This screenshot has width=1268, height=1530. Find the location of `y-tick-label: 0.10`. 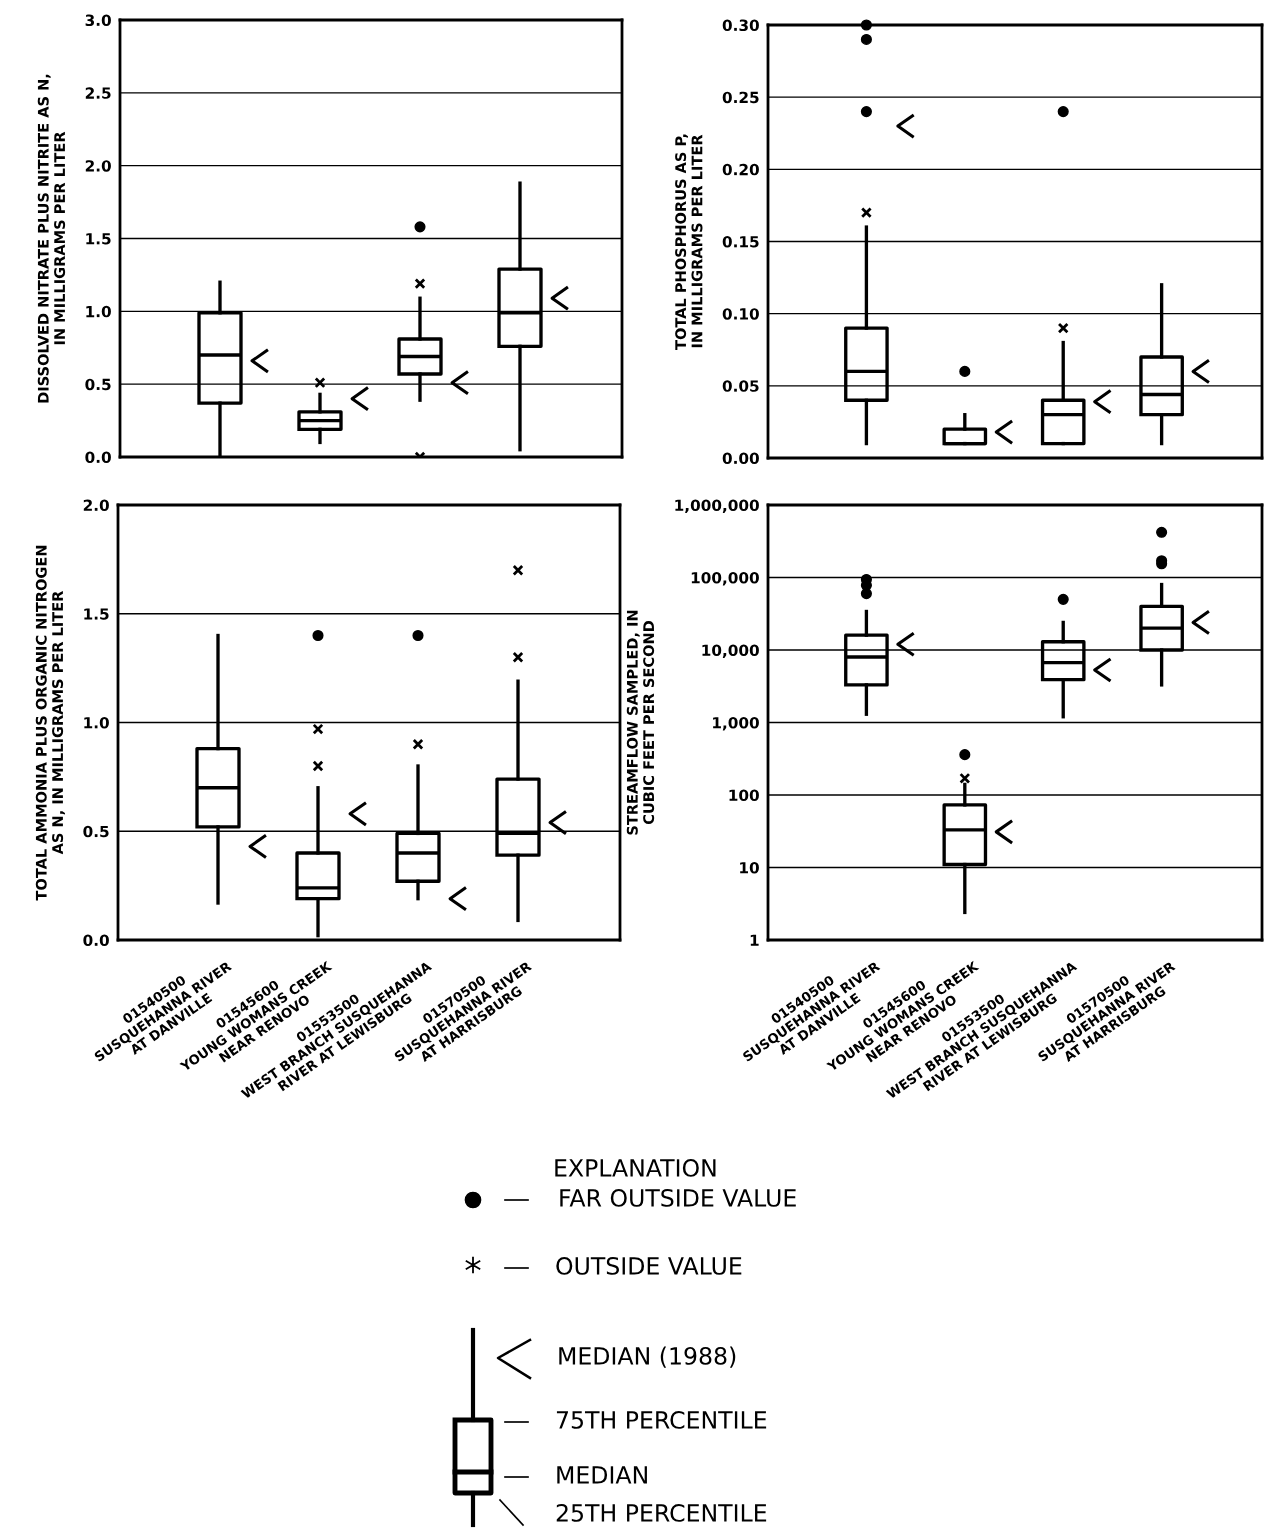

y-tick-label: 0.10 is located at coordinates (740, 314).